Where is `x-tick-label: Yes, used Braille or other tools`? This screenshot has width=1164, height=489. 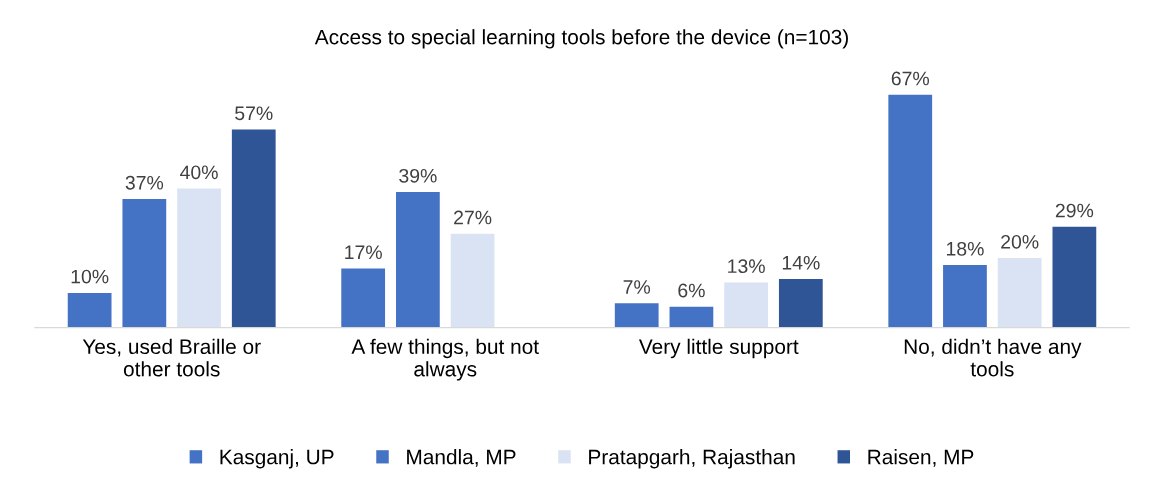
x-tick-label: Yes, used Braille or other tools is located at coordinates (171, 357).